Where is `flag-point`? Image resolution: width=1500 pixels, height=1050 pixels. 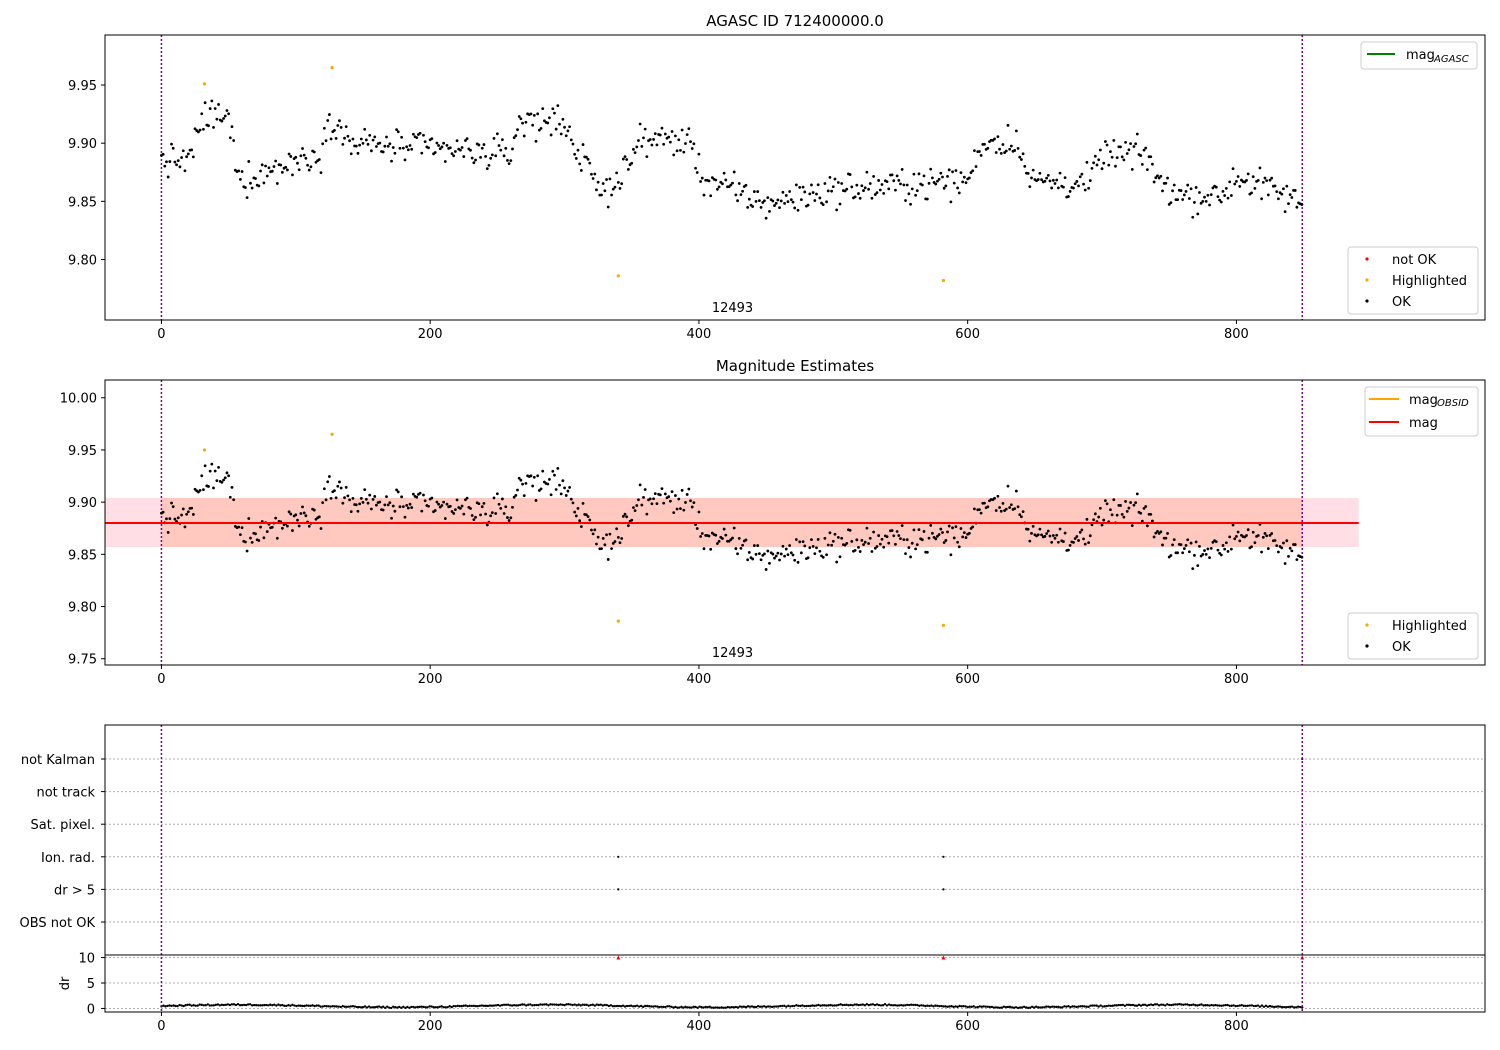
flag-point is located at coordinates (618, 889).